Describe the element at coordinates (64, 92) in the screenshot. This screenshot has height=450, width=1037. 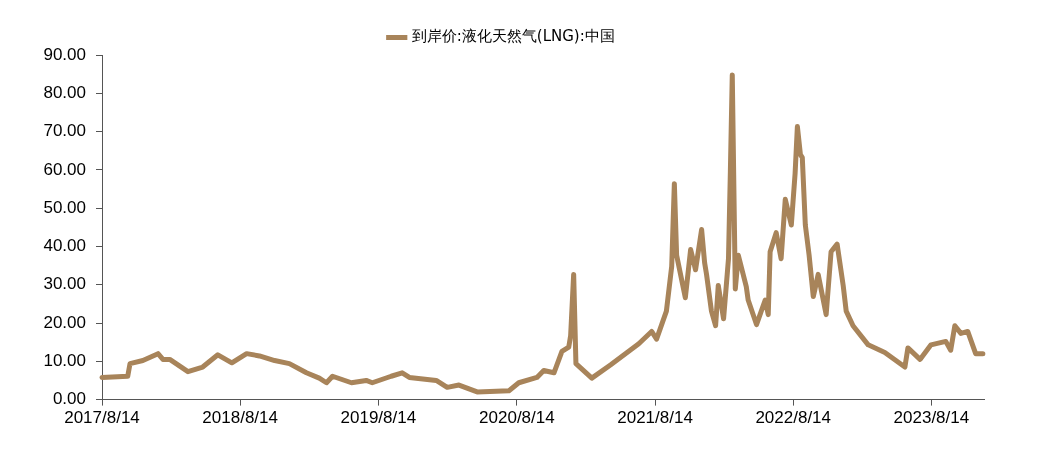
I see `y-tick-label: 80.00` at that location.